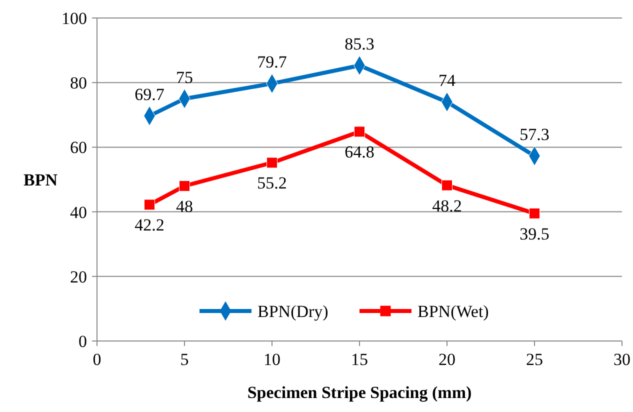 The image size is (633, 412). I want to click on x-tick-label: 30, so click(622, 359).